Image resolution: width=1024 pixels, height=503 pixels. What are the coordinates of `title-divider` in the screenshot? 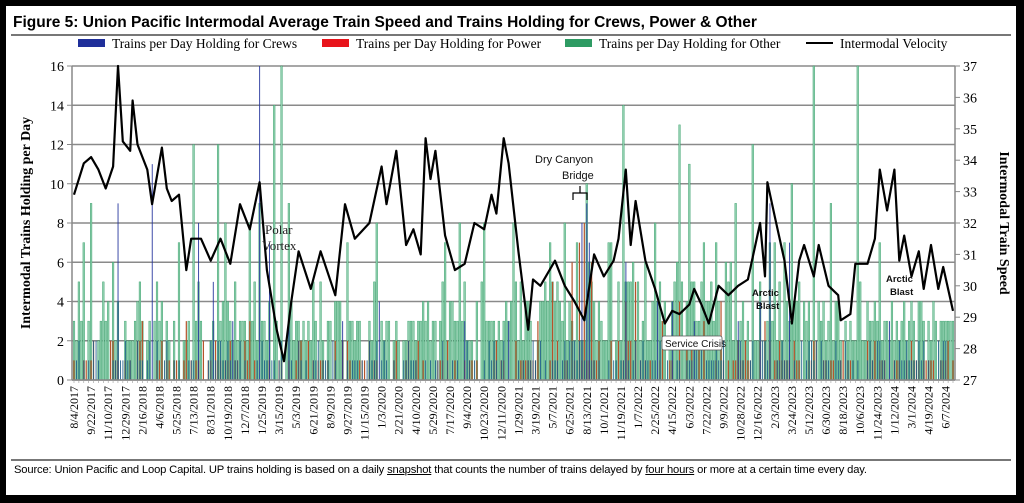 It's located at (511, 35).